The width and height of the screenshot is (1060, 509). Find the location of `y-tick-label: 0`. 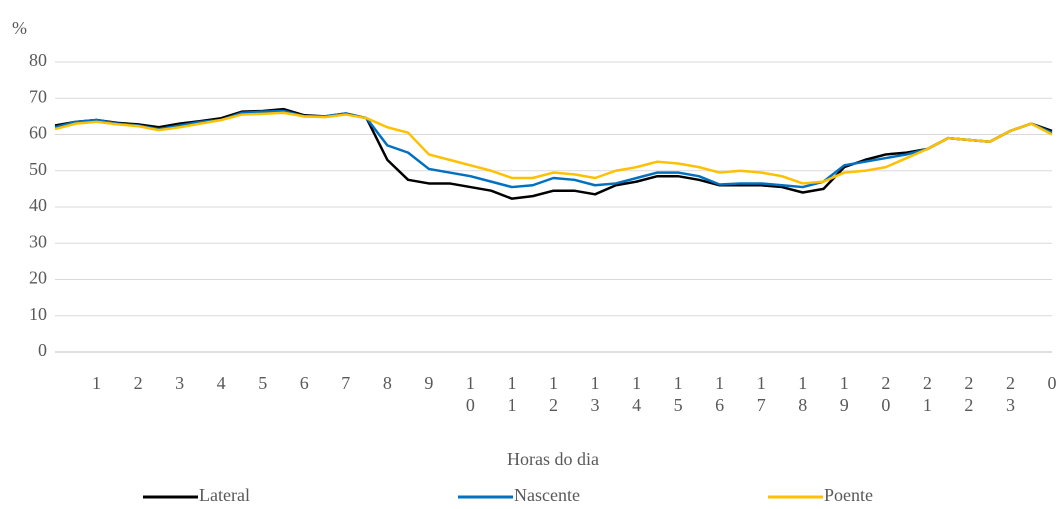

y-tick-label: 0 is located at coordinates (42, 350).